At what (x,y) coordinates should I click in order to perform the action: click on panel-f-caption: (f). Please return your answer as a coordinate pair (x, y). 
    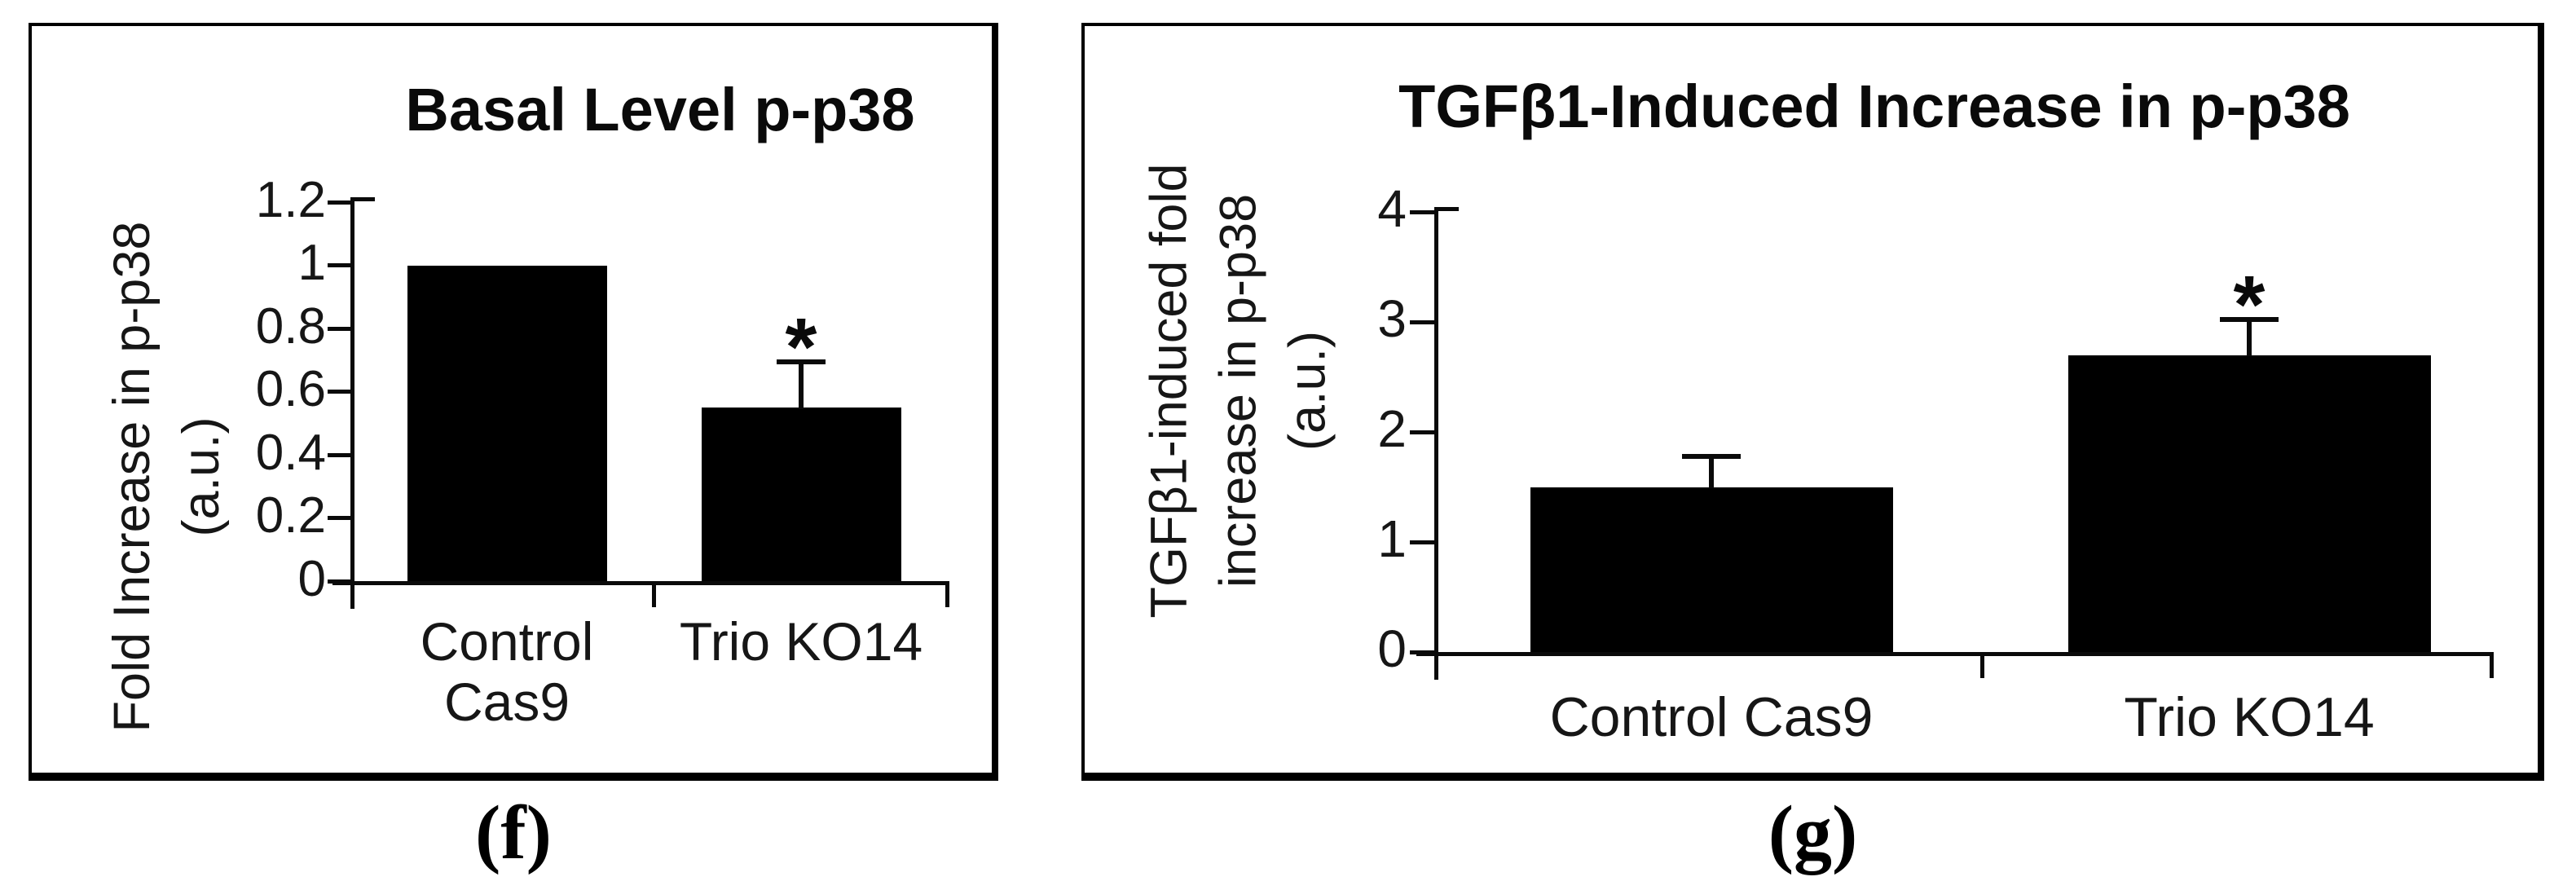
    Looking at the image, I should click on (513, 833).